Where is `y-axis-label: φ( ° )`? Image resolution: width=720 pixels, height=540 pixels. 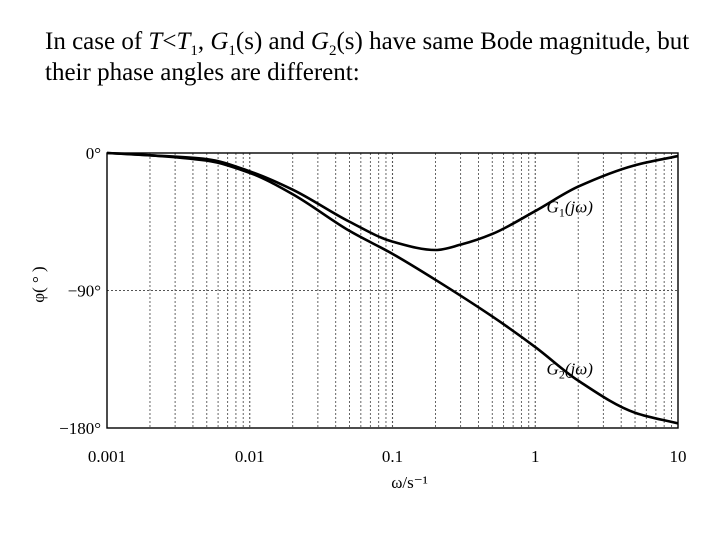 y-axis-label: φ( ° ) is located at coordinates (38, 284).